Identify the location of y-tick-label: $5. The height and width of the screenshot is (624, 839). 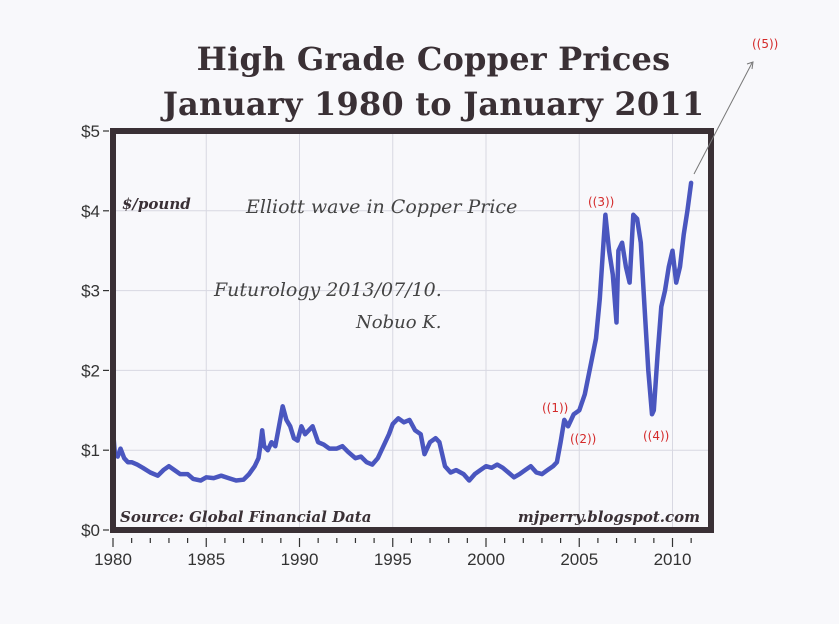
(90, 131).